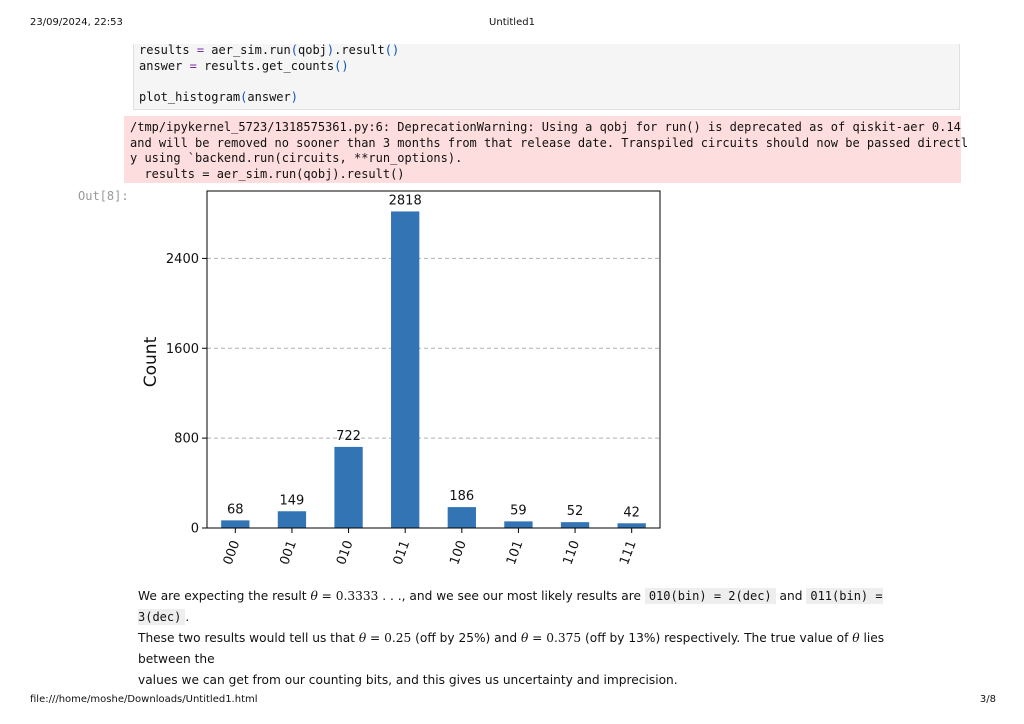 The height and width of the screenshot is (724, 1024). Describe the element at coordinates (405, 200) in the screenshot. I see `bar-value-label: 2818` at that location.